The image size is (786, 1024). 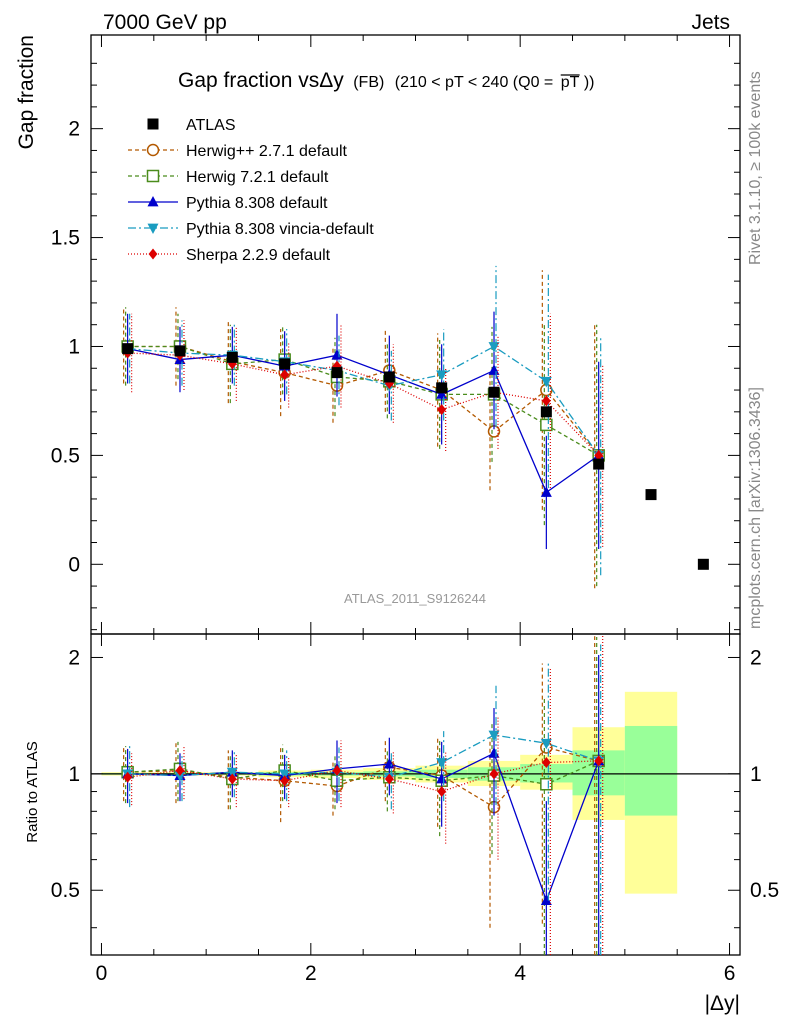 I want to click on legend-entry: Pythia 8.308 vincia-default, so click(x=251, y=229).